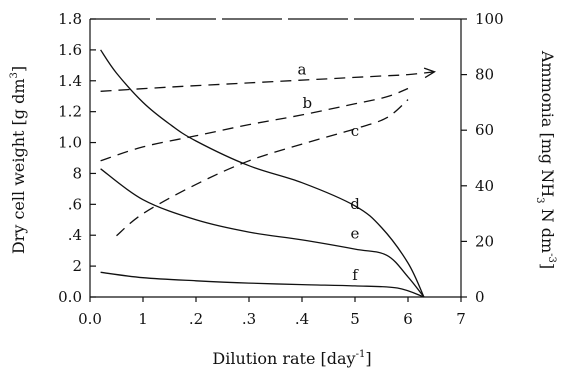  Describe the element at coordinates (70, 143) in the screenshot. I see `y-left-tick-label: 1.0` at that location.